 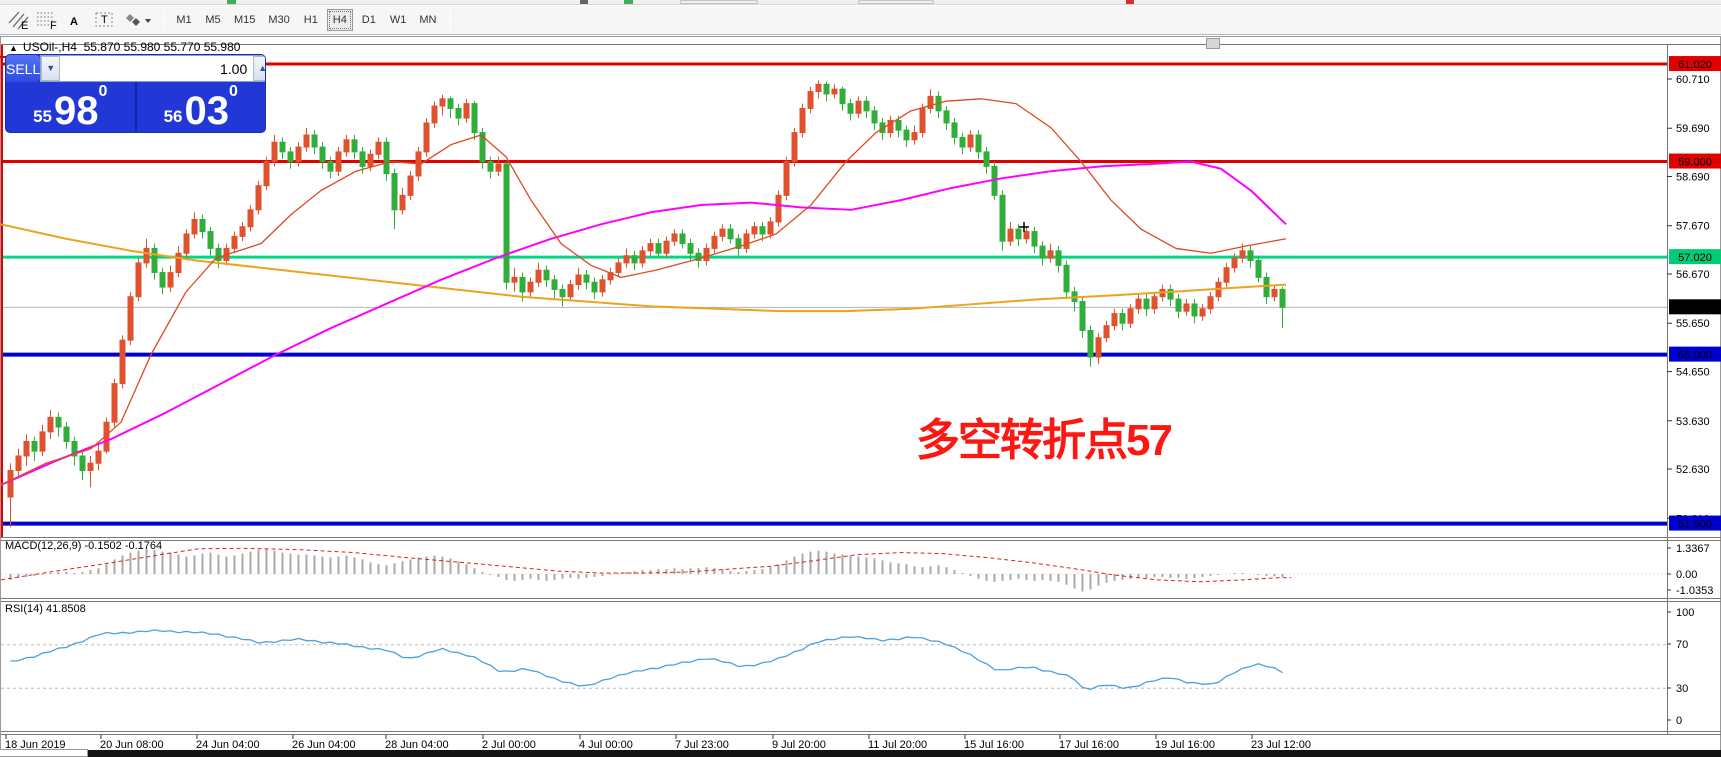 I want to click on buy-price-display: 56 03 0, so click(x=201, y=107).